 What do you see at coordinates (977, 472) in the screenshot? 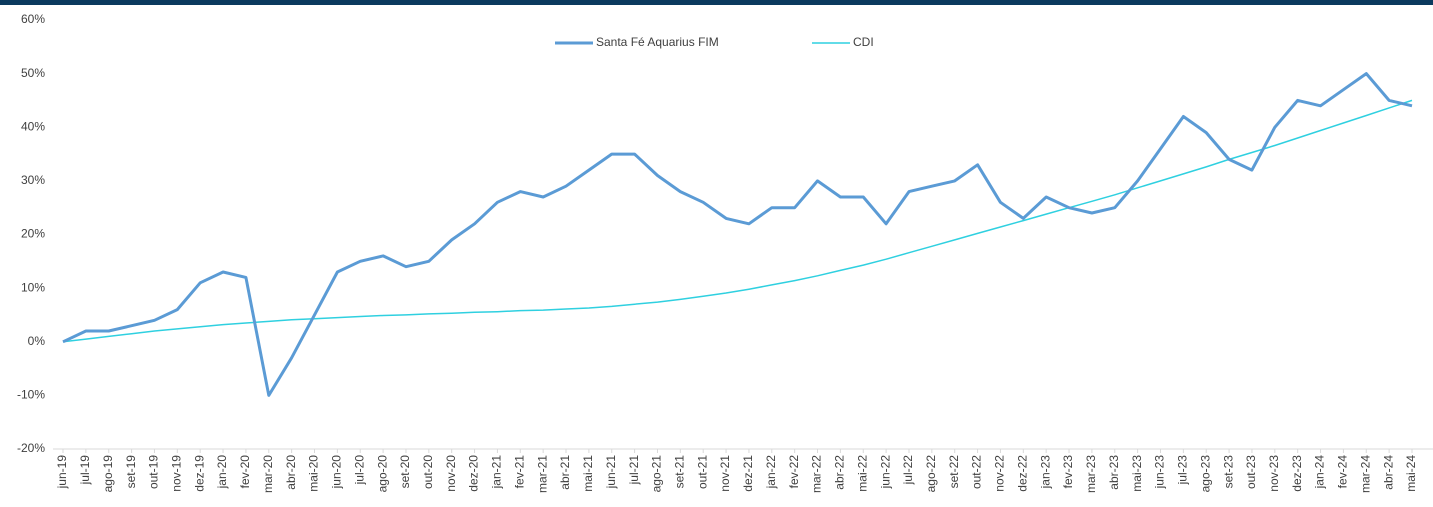
I see `x-tick-label: out-22` at bounding box center [977, 472].